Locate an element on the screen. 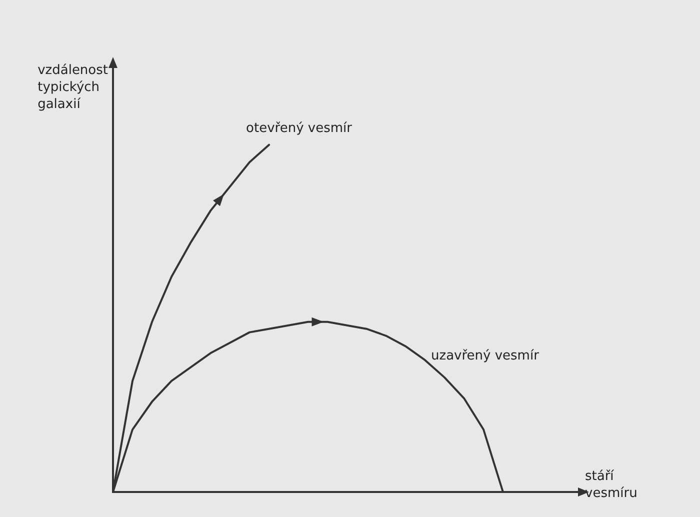 Image resolution: width=700 pixels, height=517 pixels. series-label: uzavřený vesmír is located at coordinates (485, 356).